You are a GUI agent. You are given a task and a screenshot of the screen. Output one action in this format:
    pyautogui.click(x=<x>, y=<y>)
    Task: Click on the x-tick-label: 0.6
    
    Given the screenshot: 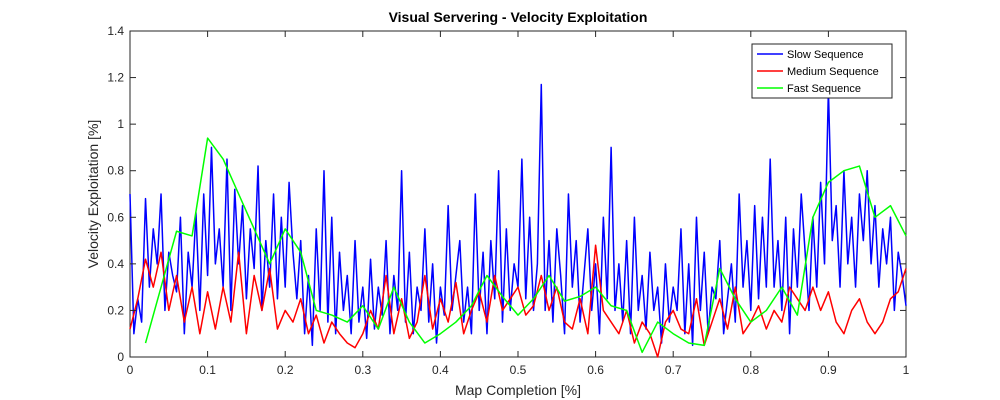 What is the action you would take?
    pyautogui.click(x=595, y=370)
    